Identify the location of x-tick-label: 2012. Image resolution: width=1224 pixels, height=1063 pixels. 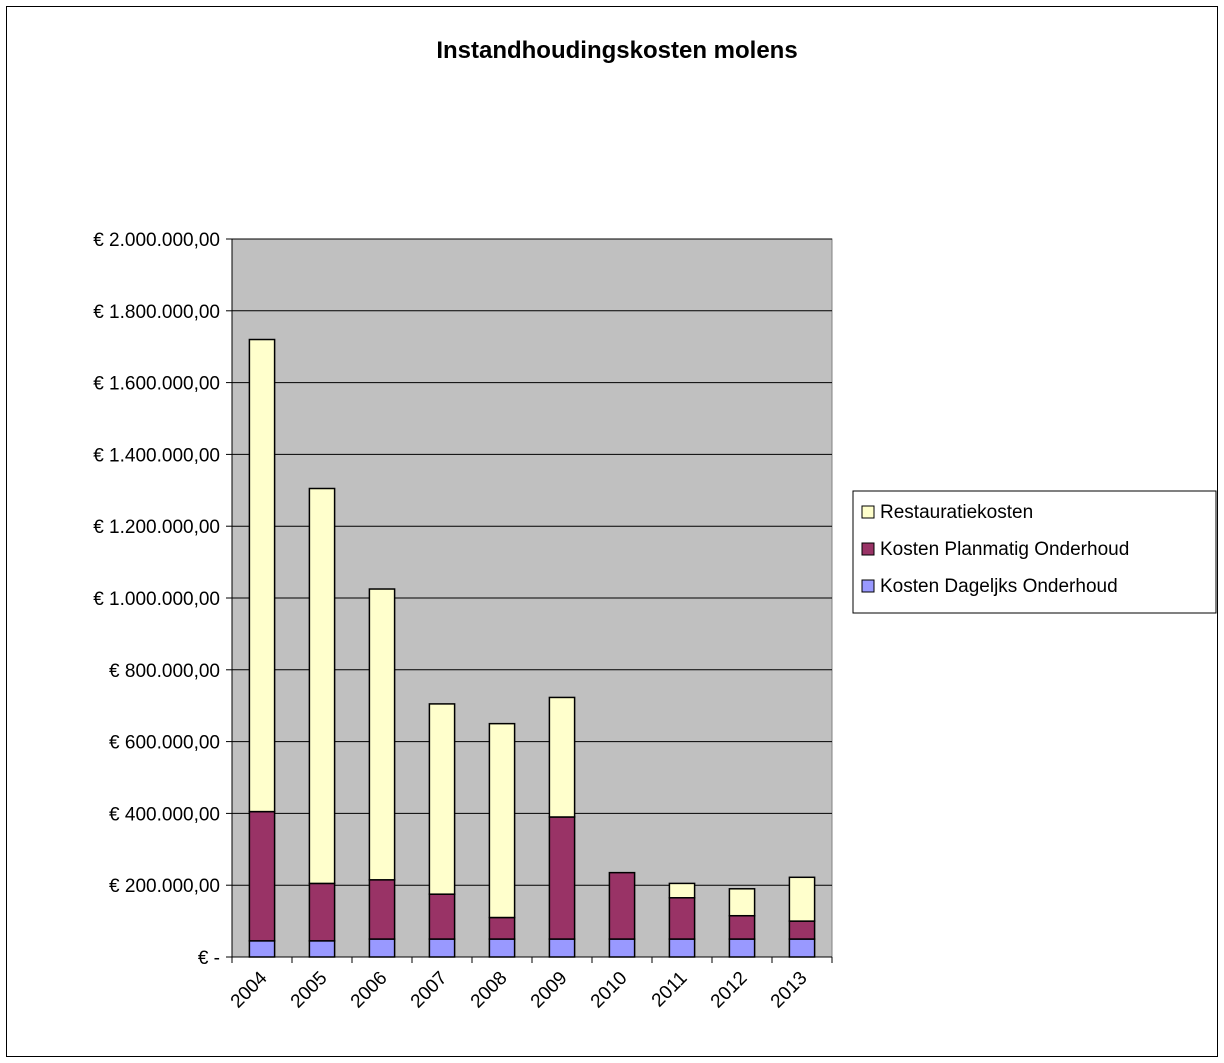
(729, 990).